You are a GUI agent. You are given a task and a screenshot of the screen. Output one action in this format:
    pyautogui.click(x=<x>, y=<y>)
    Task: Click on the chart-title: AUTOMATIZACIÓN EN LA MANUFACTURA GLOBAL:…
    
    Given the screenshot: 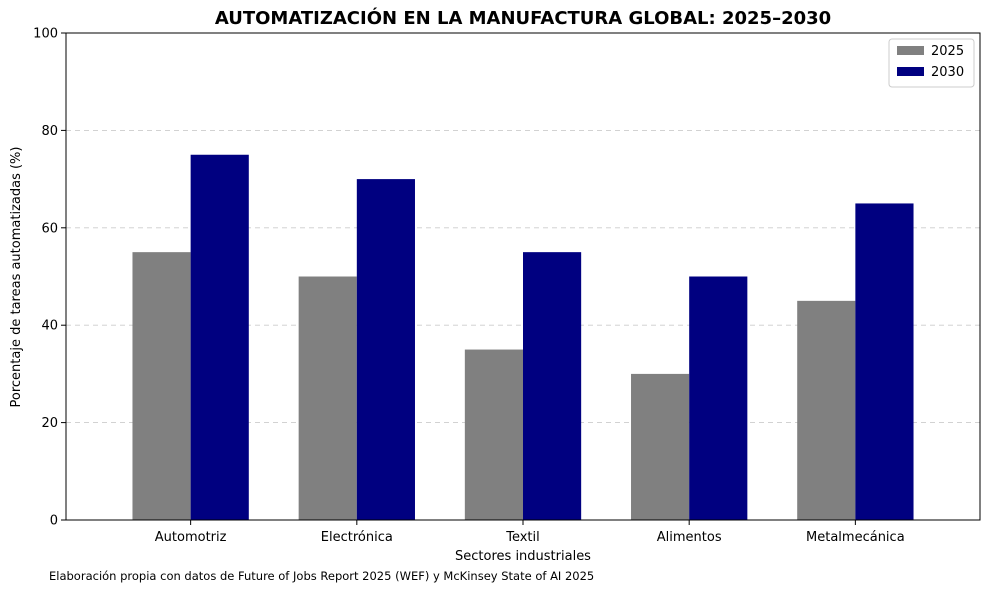 What is the action you would take?
    pyautogui.click(x=523, y=18)
    